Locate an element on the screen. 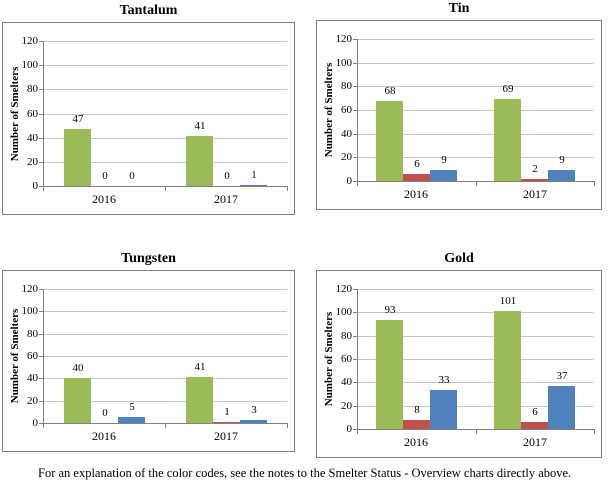 The height and width of the screenshot is (493, 608). chart-title-tantalum: Tantalum is located at coordinates (148, 10).